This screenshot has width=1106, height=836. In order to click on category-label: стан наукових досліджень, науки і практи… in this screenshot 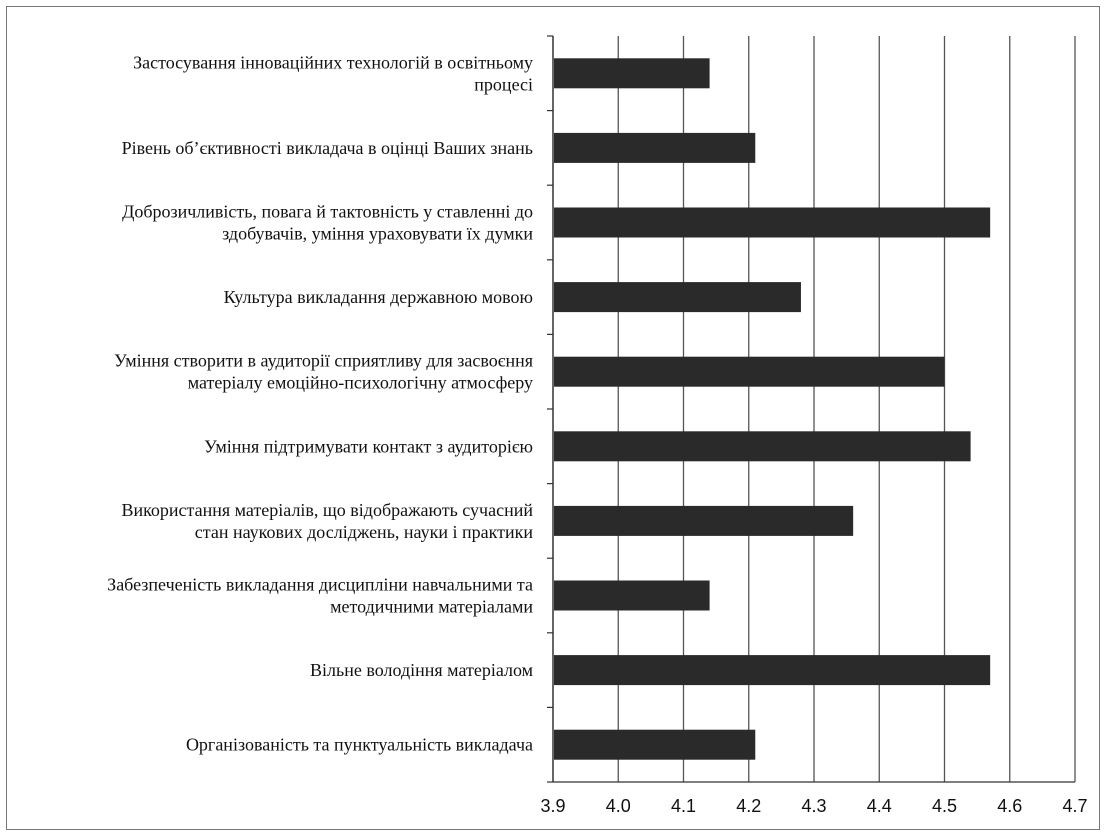, I will do `click(364, 532)`.